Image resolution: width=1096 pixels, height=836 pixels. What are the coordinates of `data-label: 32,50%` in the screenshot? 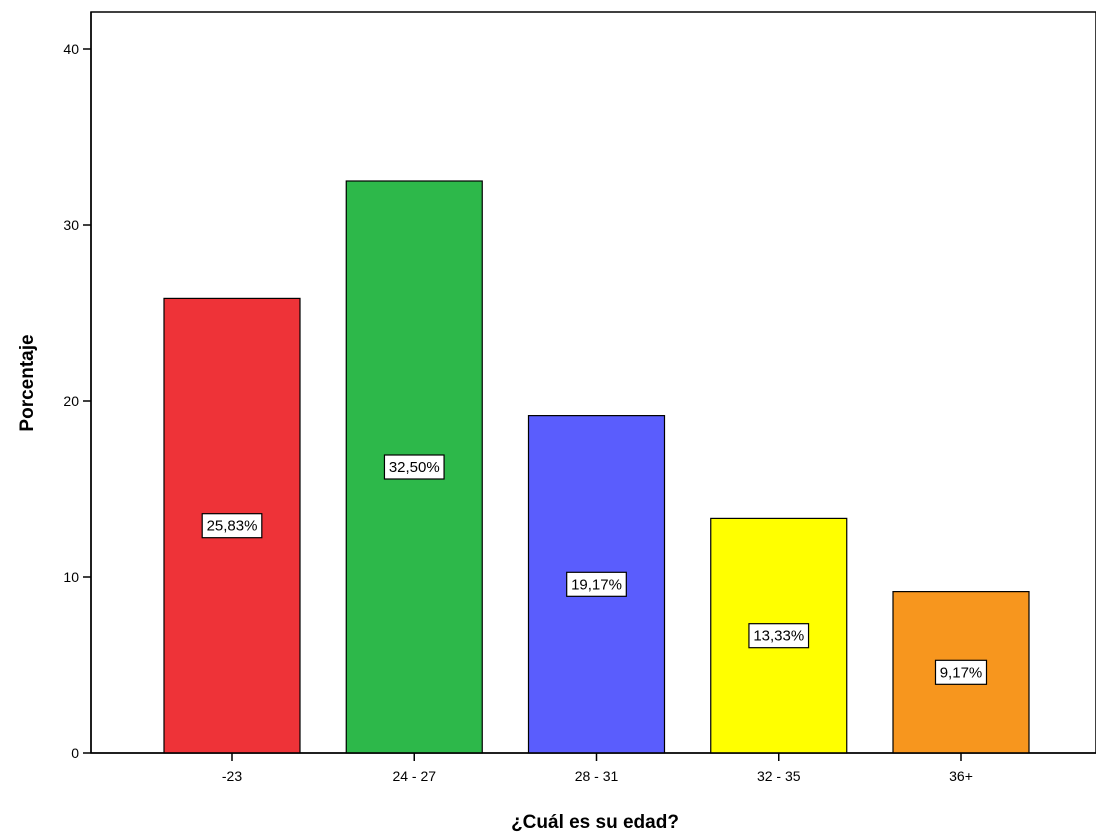 It's located at (414, 467).